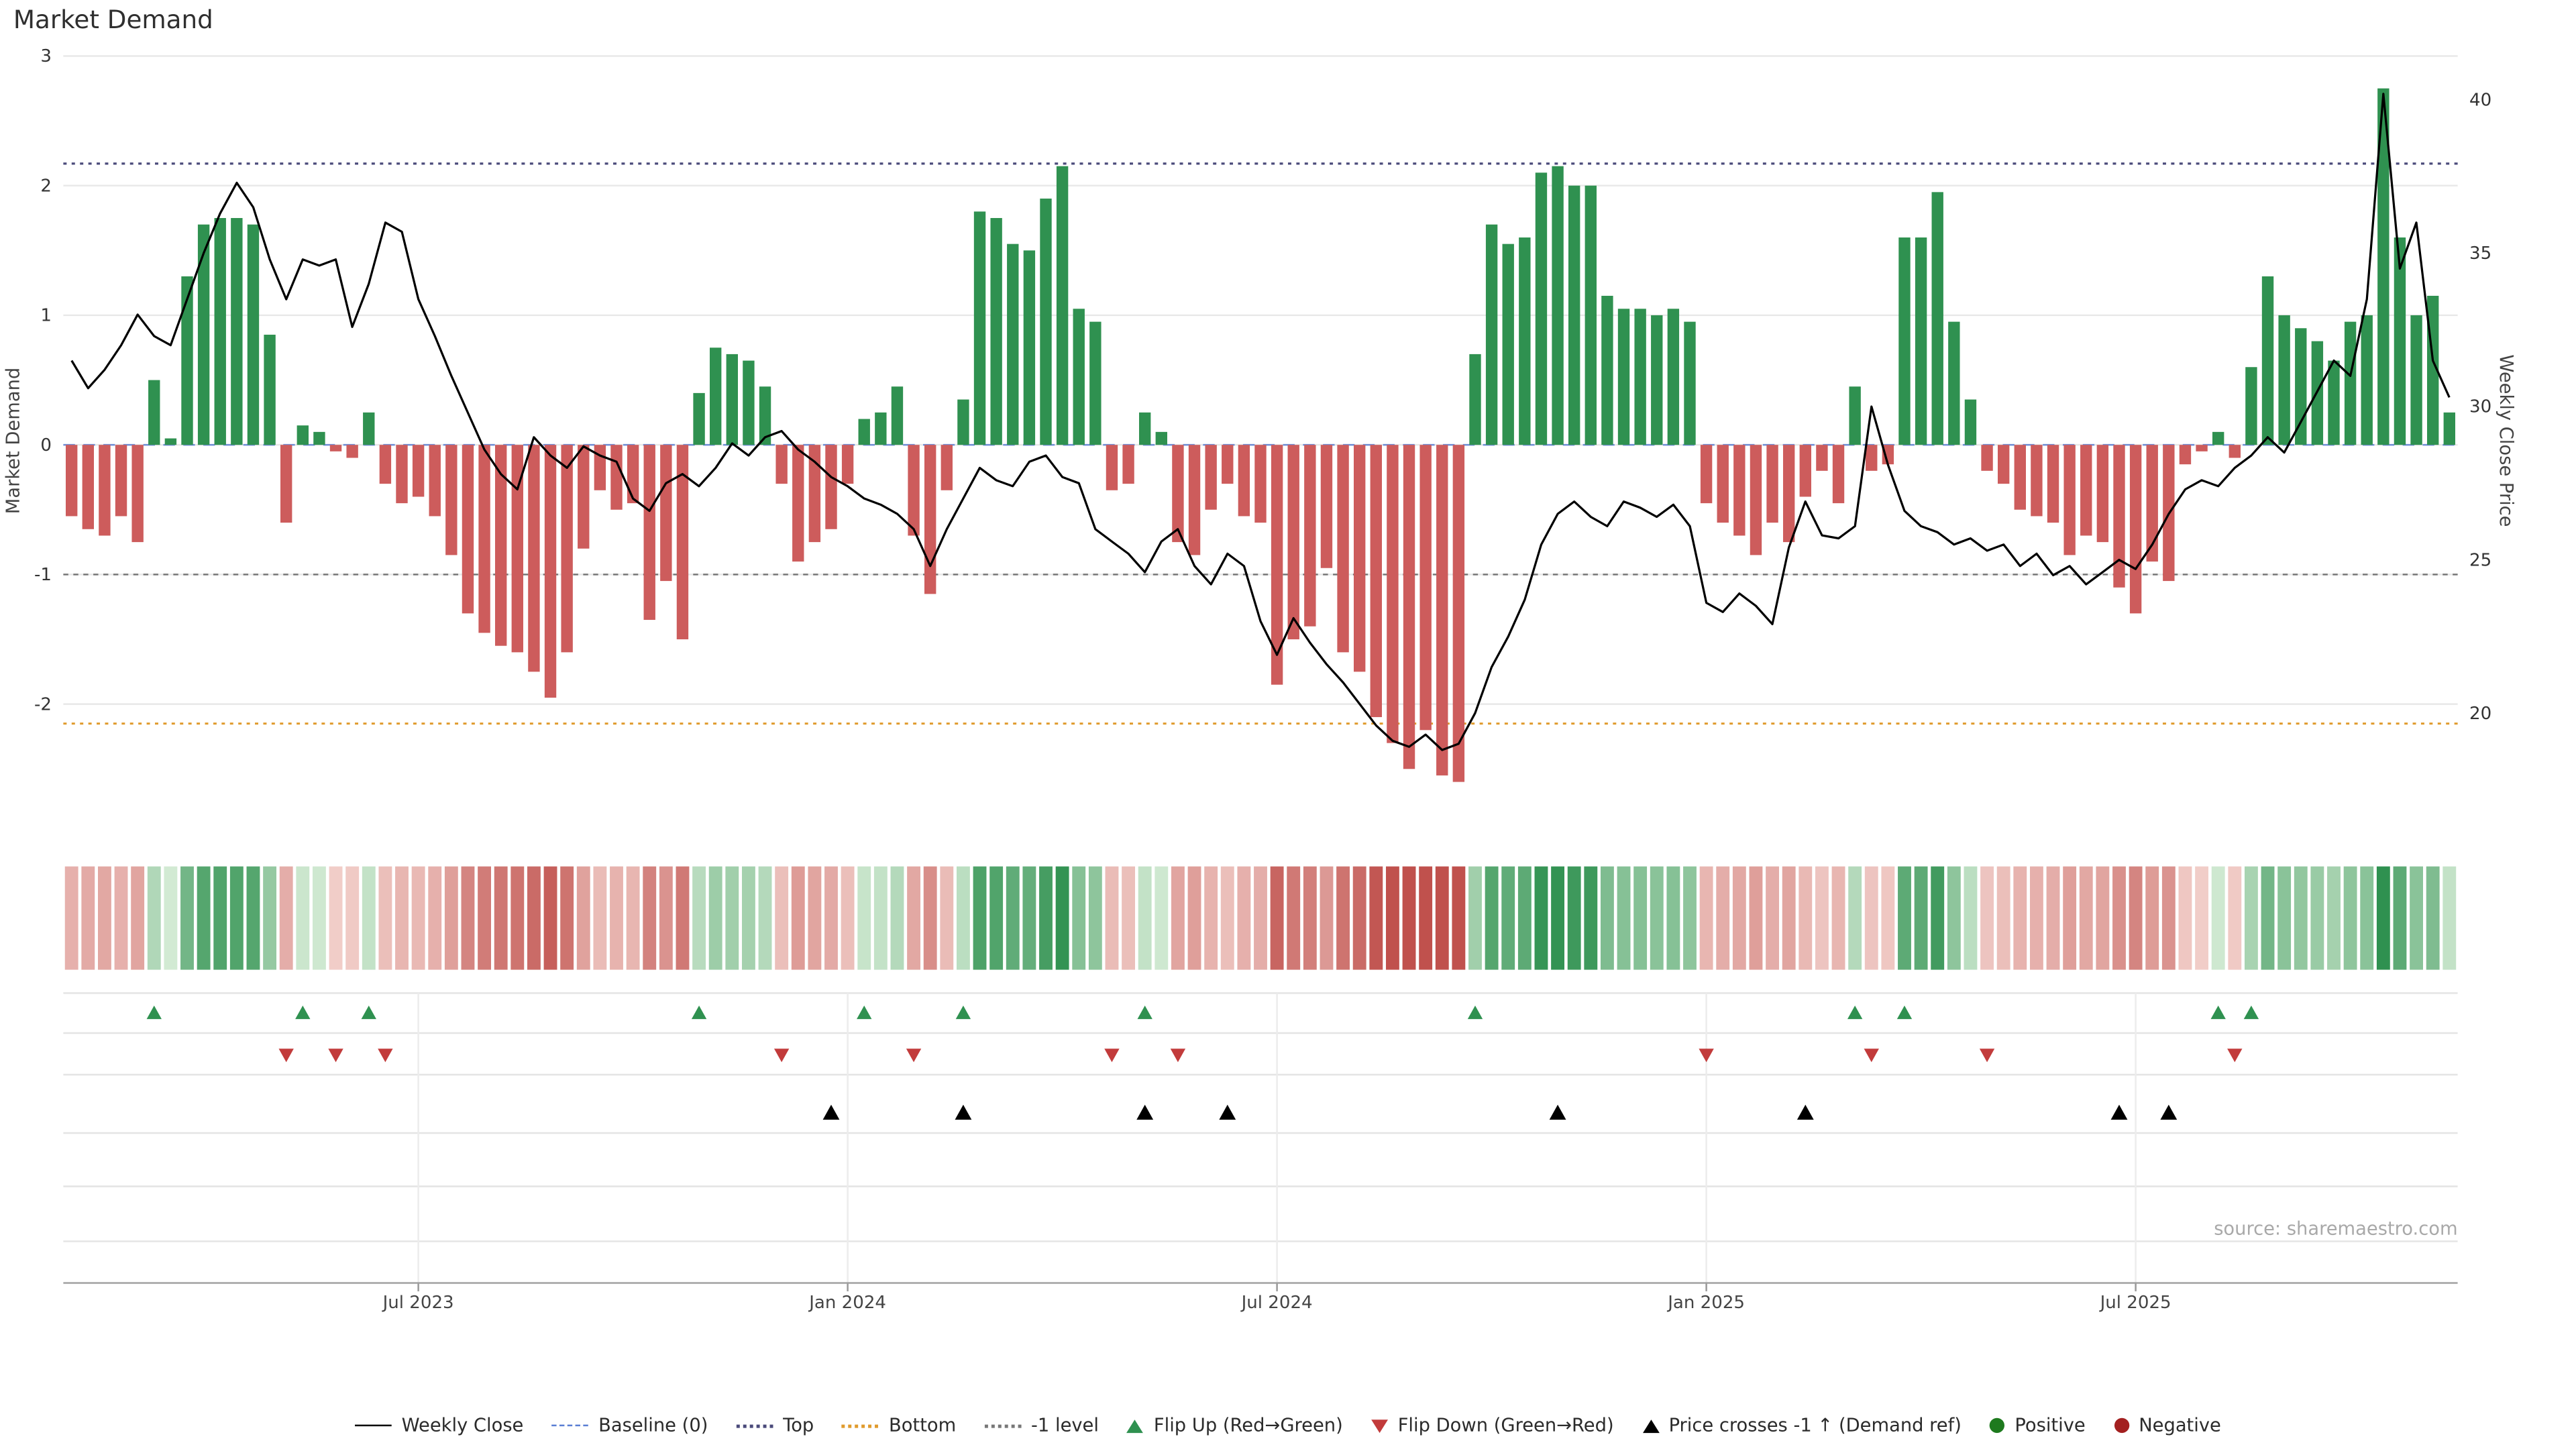 The width and height of the screenshot is (2576, 1449). What do you see at coordinates (570, 1425) in the screenshot?
I see `legend-dashed-swatch` at bounding box center [570, 1425].